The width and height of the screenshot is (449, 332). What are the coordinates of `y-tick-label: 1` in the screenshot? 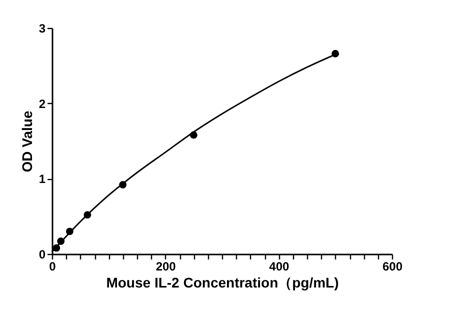 It's located at (42, 179).